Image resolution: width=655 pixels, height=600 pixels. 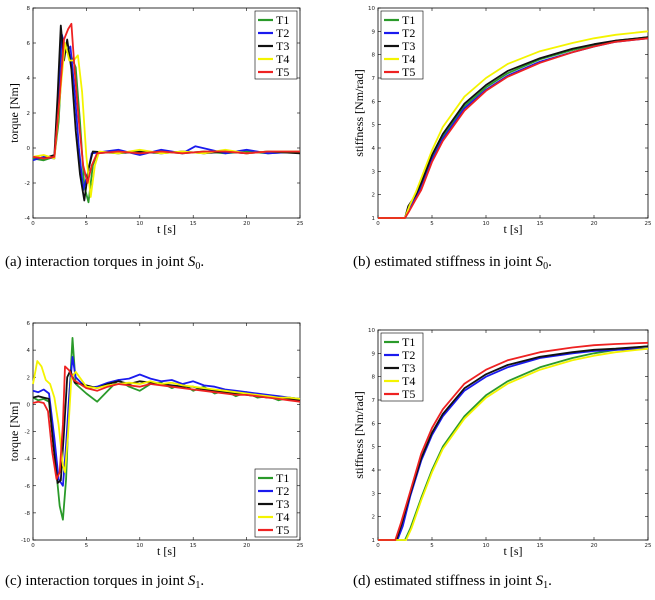 I want to click on panel-caption: (b) estimated stiffness in joint S0., so click(x=452, y=263).